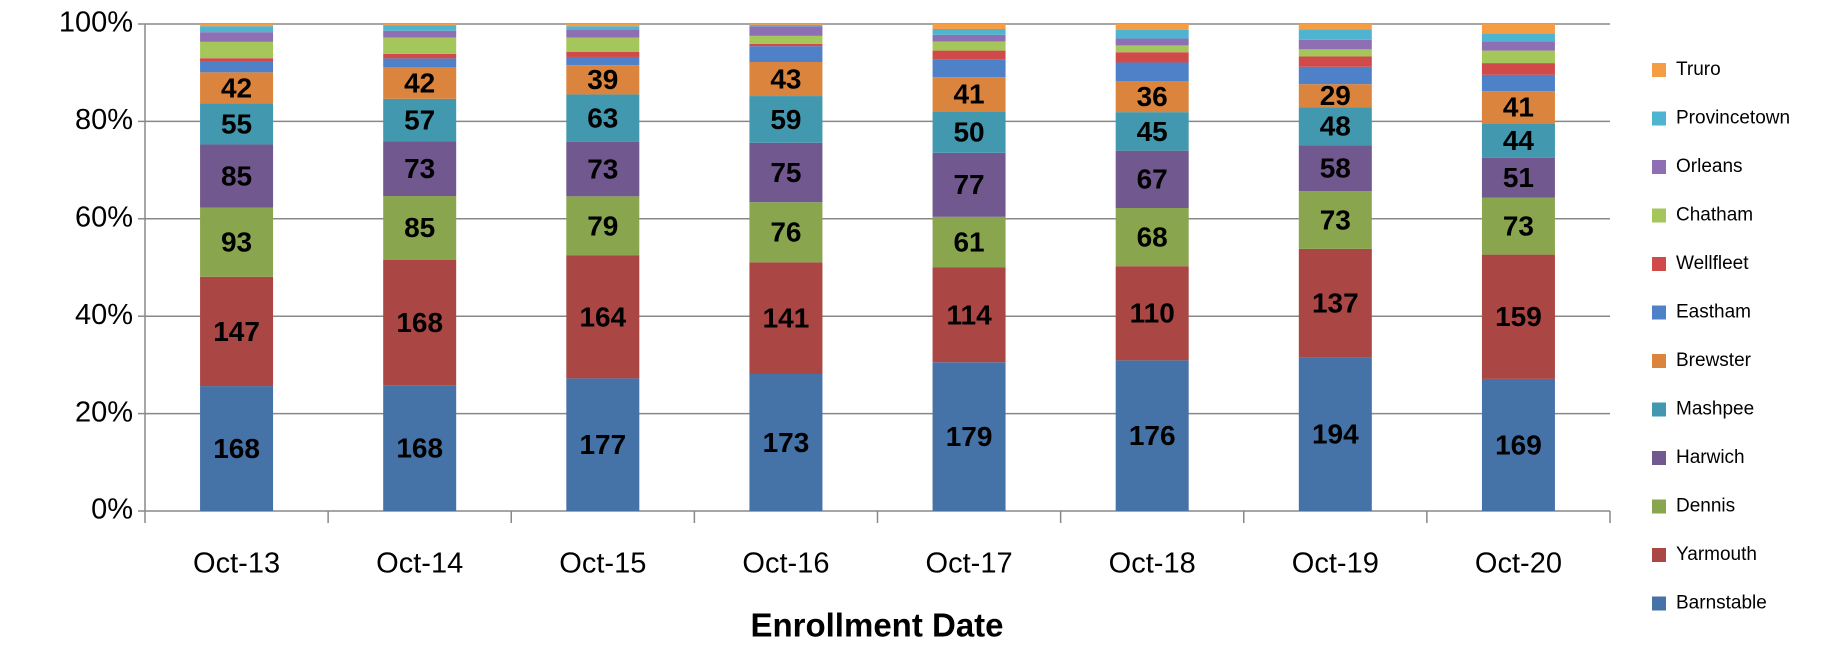 Image resolution: width=1837 pixels, height=647 pixels. What do you see at coordinates (1518, 564) in the screenshot?
I see `x-tick-label: Oct-20` at bounding box center [1518, 564].